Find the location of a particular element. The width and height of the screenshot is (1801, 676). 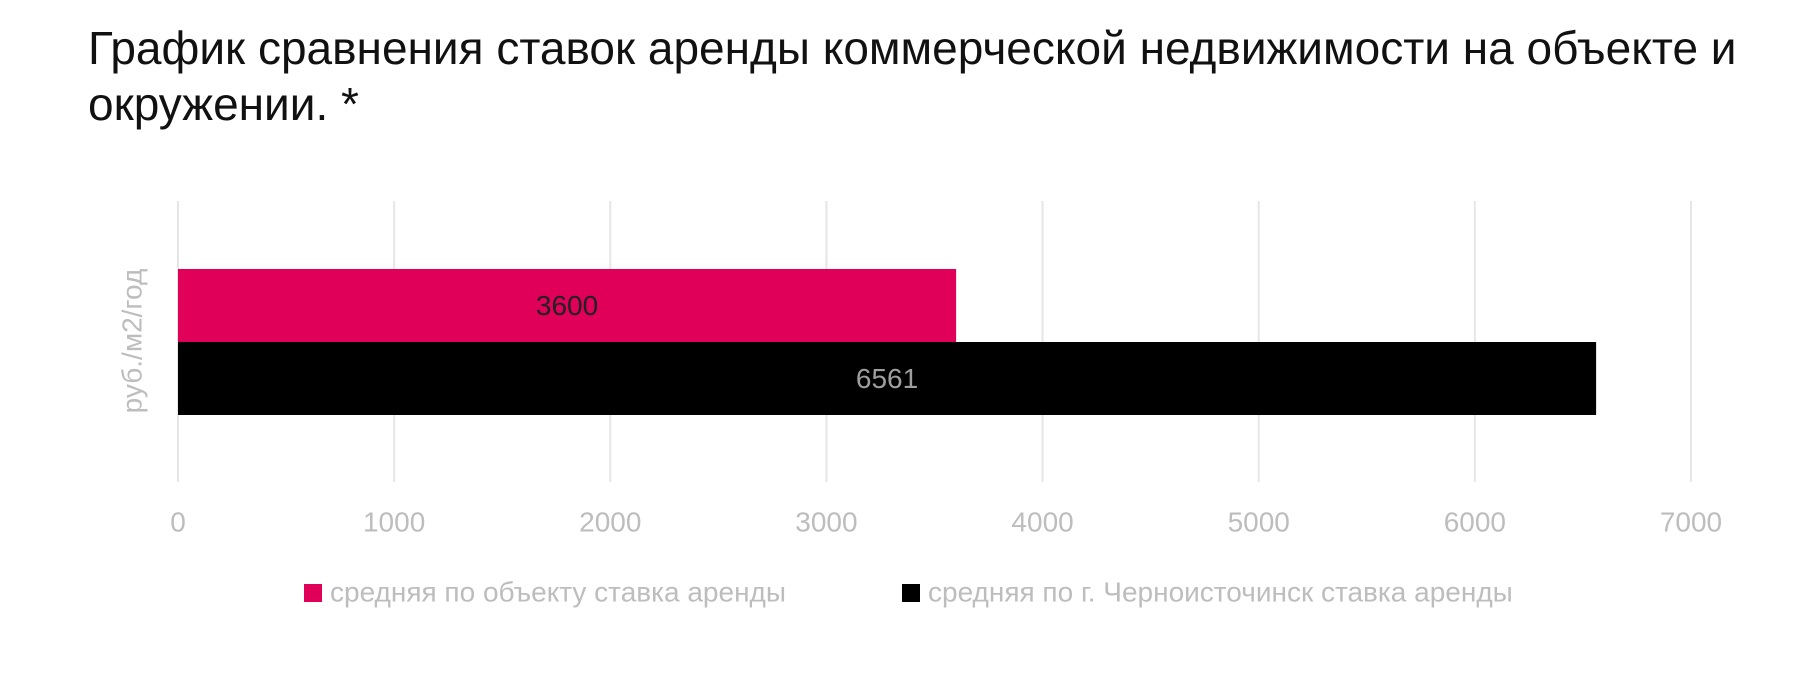

value-label: 3600 is located at coordinates (567, 305).